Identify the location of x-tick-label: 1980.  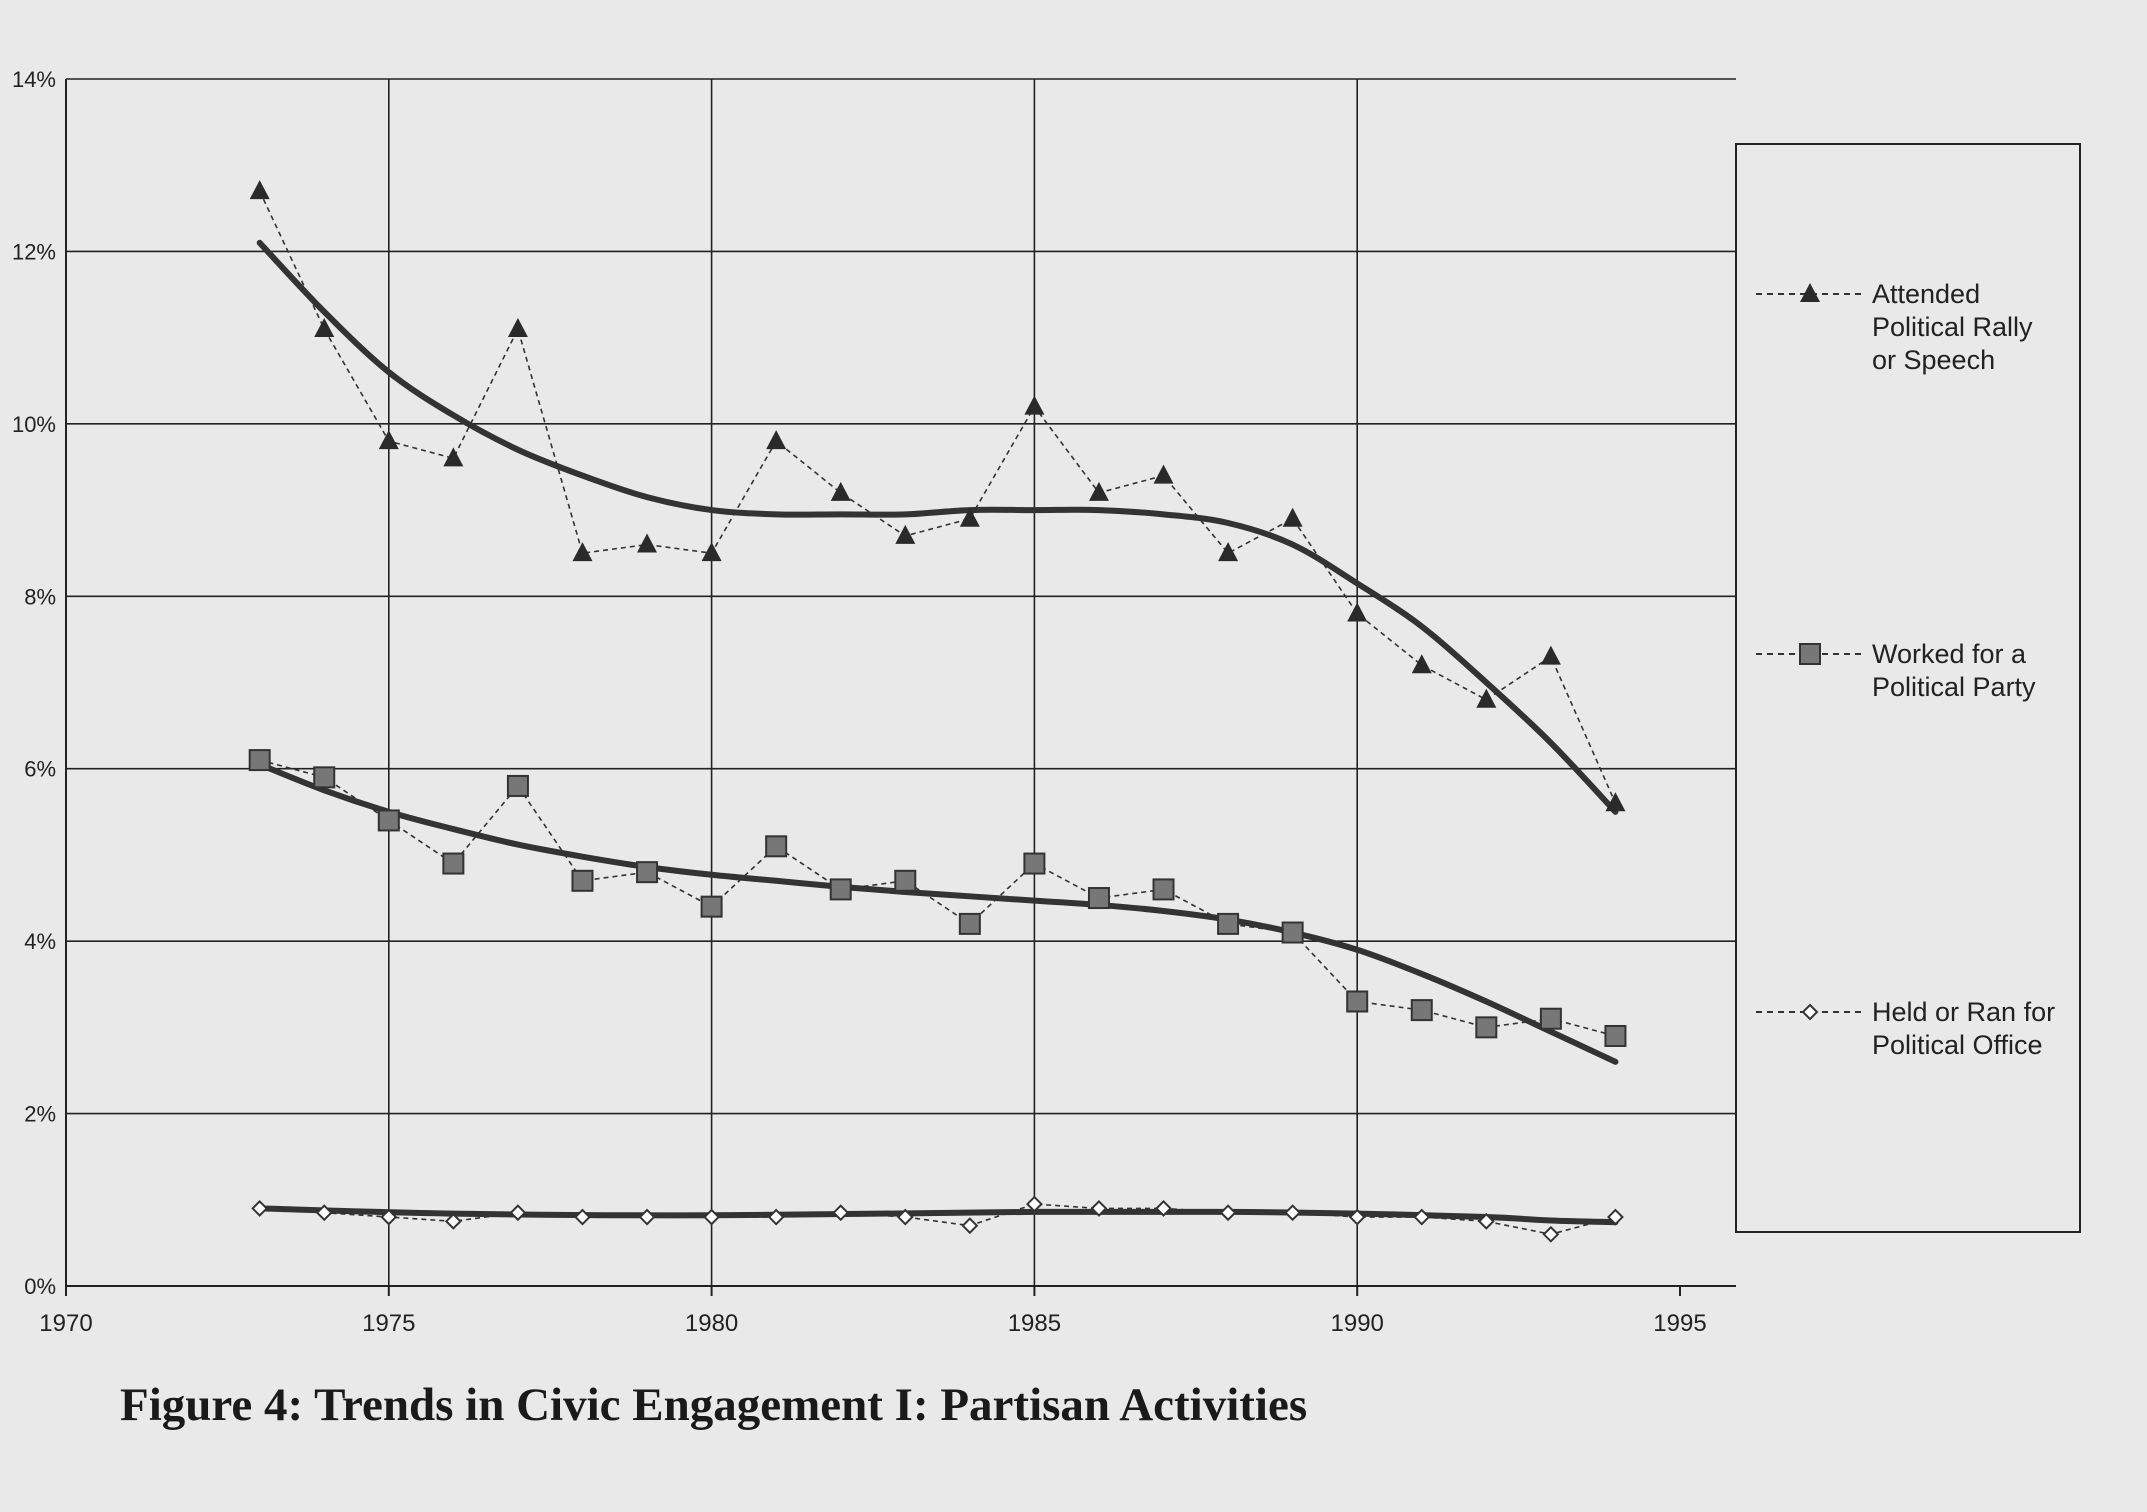
(711, 1323).